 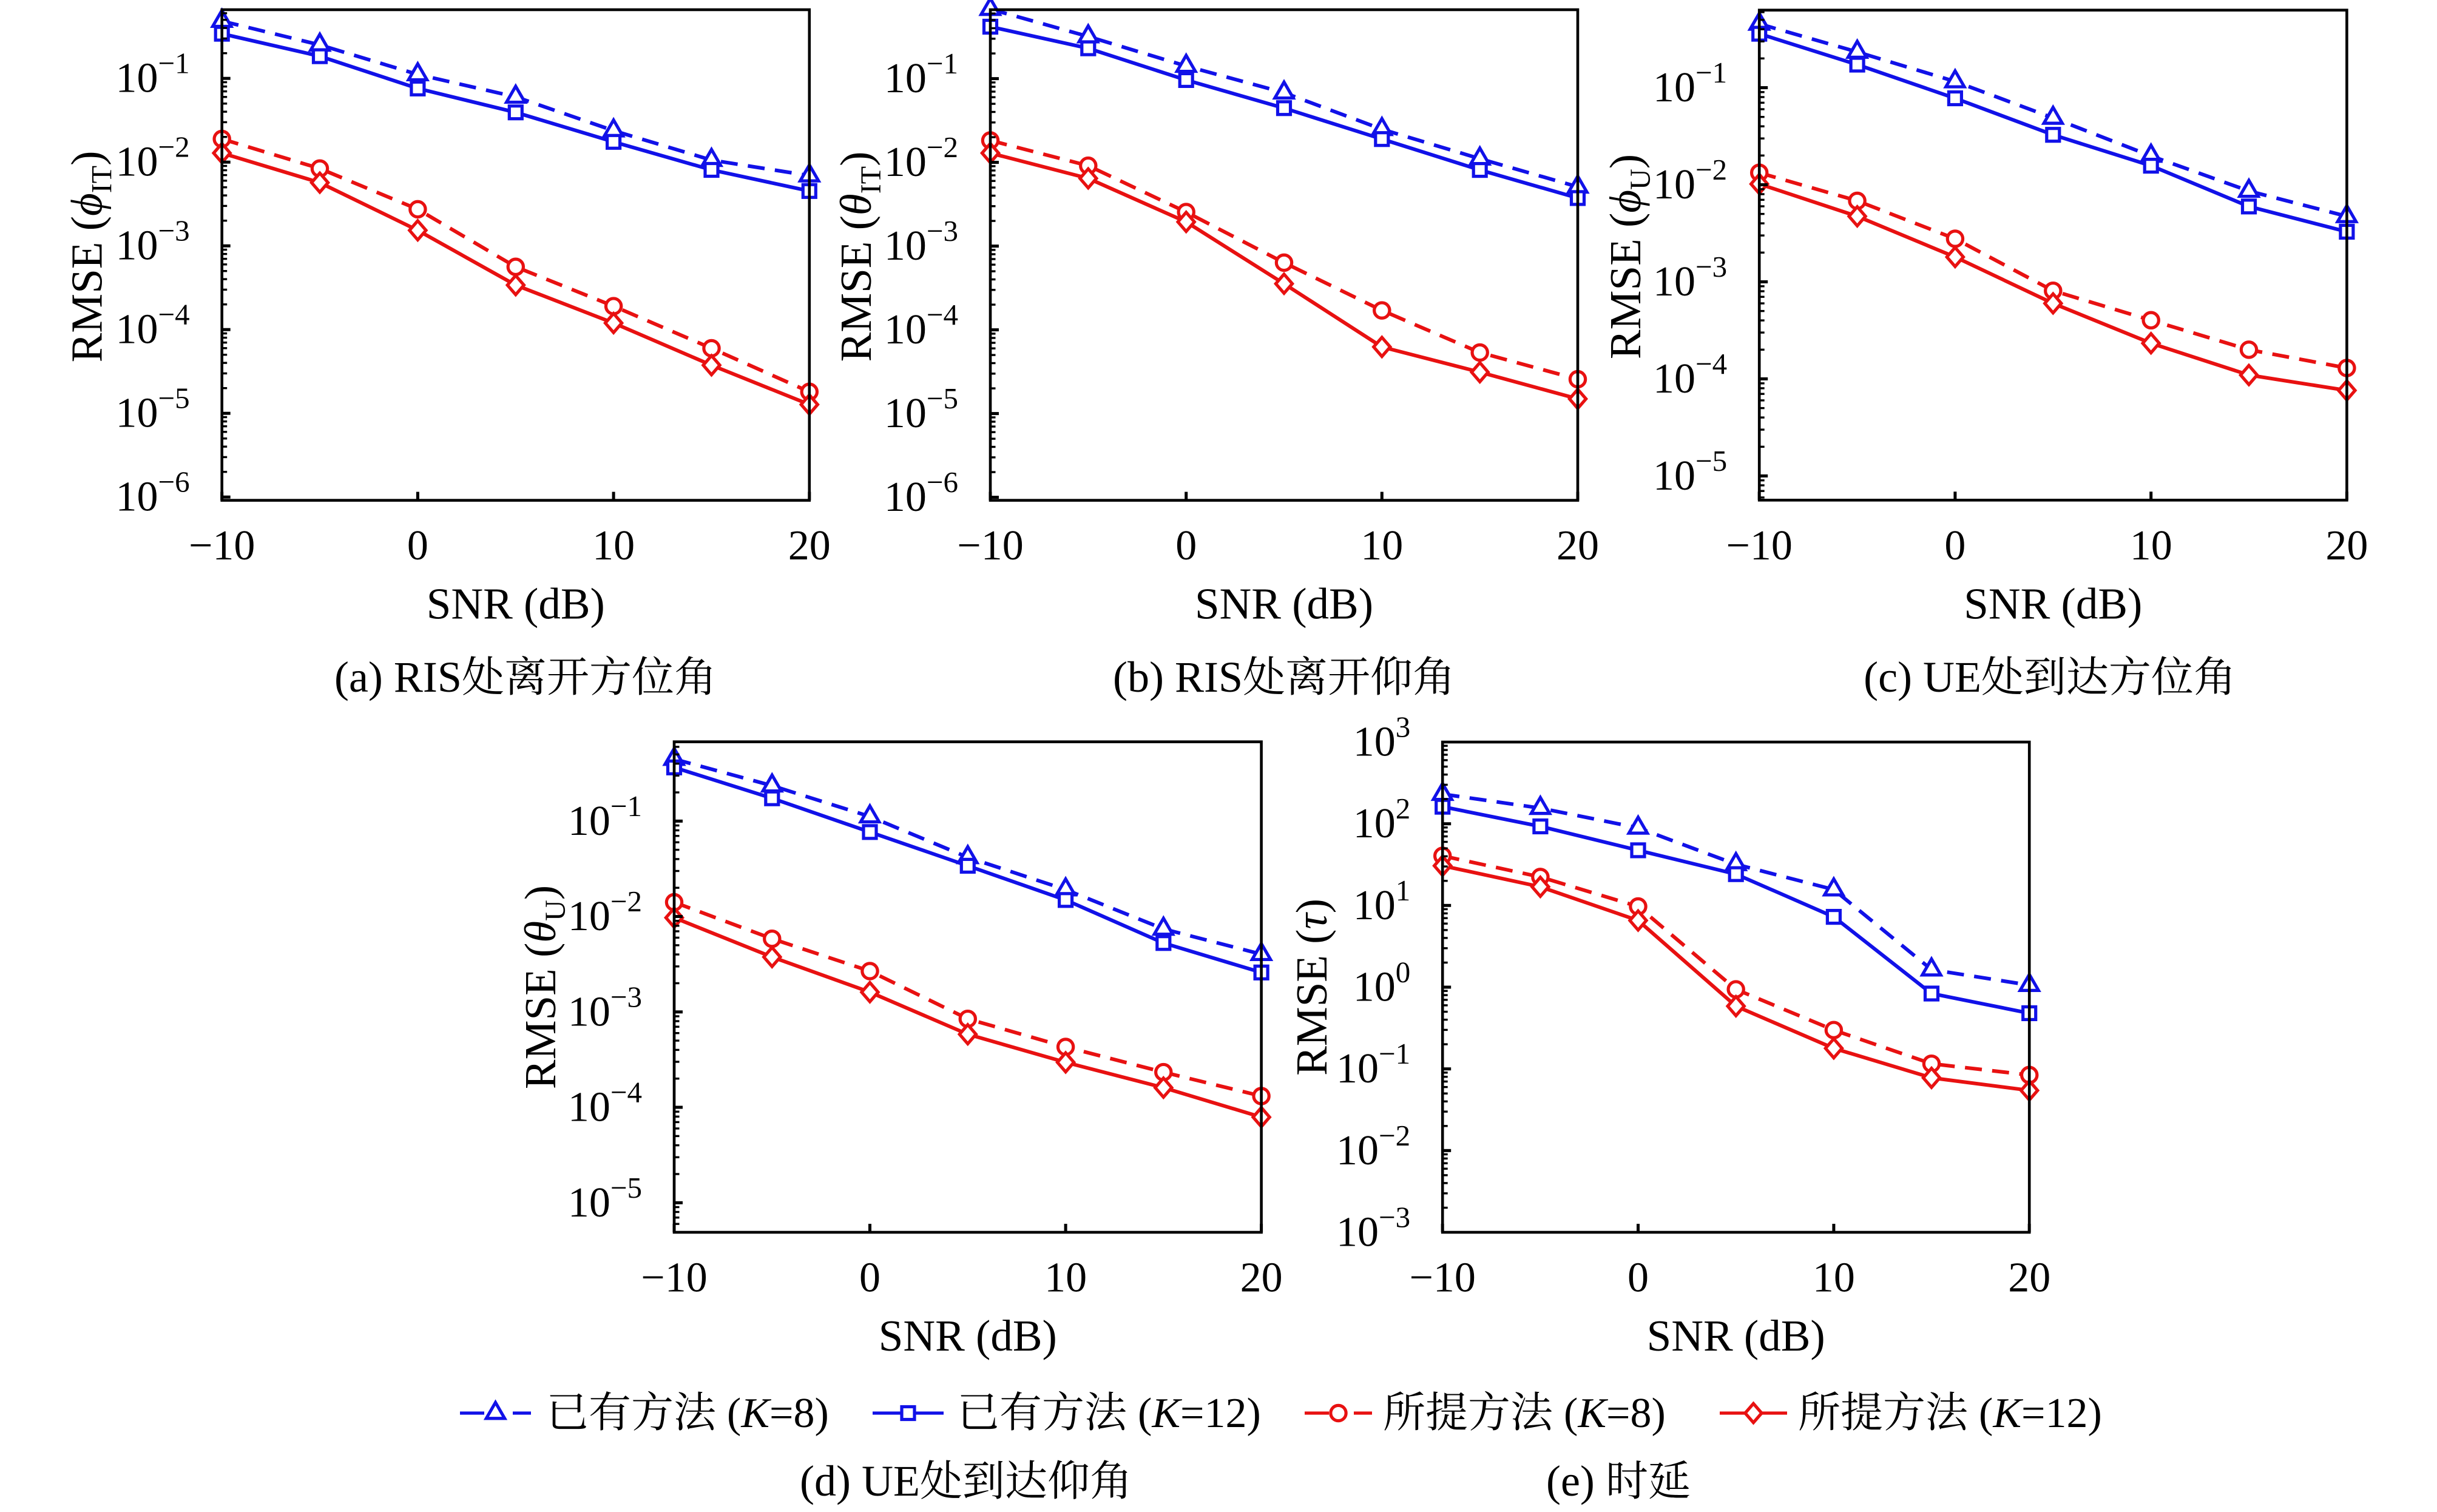 I want to click on svg-text: 10⁻⁵, so click(x=1690, y=471).